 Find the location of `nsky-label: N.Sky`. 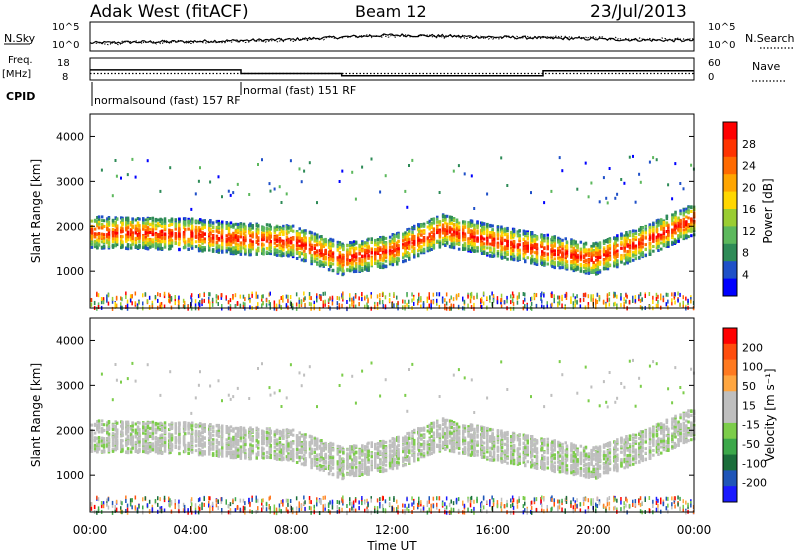

nsky-label: N.Sky is located at coordinates (20, 38).